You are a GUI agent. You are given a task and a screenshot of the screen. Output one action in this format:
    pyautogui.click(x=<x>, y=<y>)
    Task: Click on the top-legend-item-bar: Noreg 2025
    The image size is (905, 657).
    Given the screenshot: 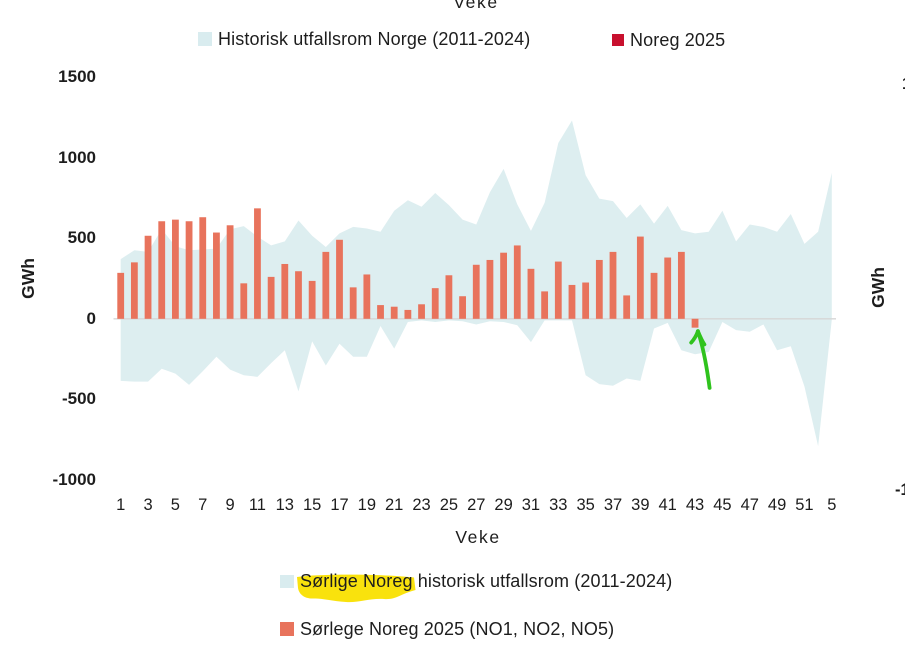 What is the action you would take?
    pyautogui.click(x=668, y=40)
    